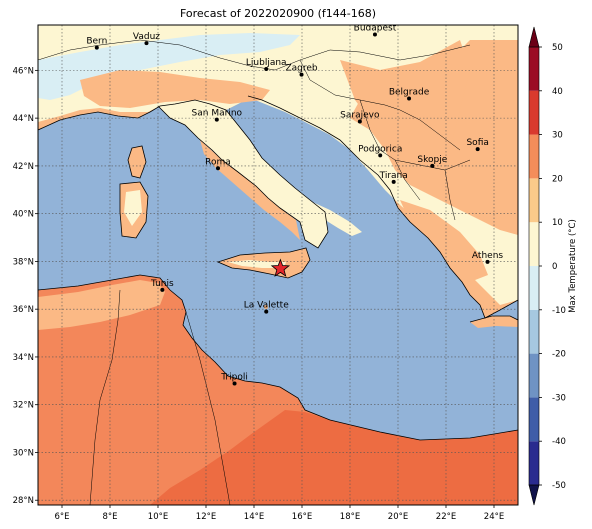  Describe the element at coordinates (557, 179) in the screenshot. I see `colorbar-tick-label: 20` at that location.